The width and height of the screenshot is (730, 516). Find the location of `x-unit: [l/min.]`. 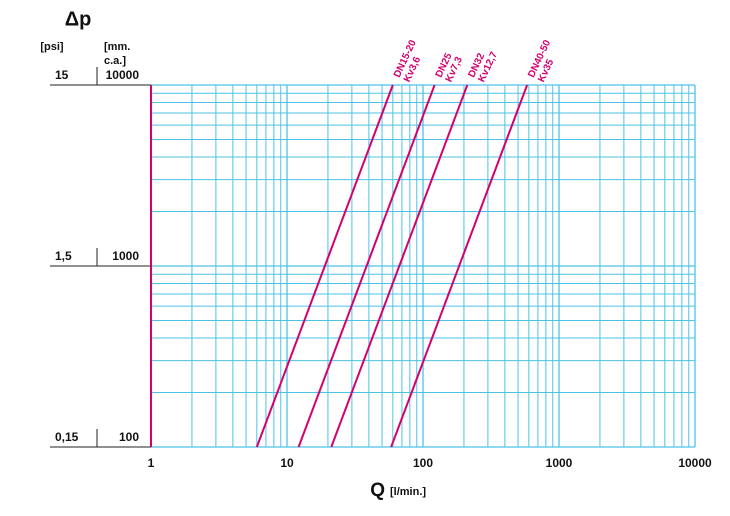

x-unit: [l/min.] is located at coordinates (408, 492).